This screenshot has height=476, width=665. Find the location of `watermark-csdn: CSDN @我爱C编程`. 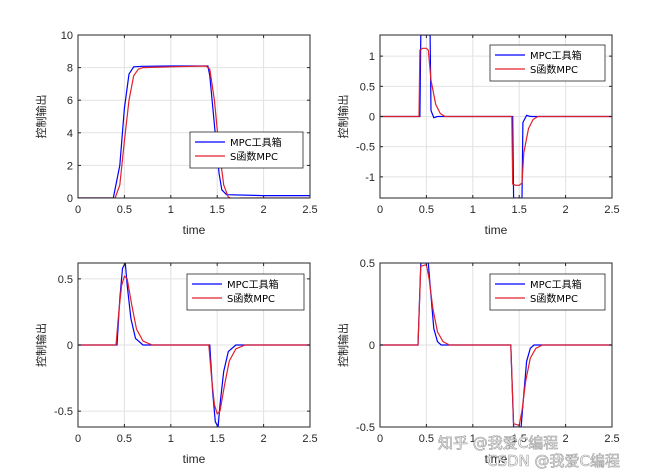

watermark-csdn: CSDN @我爱C编程 is located at coordinates (553, 461).